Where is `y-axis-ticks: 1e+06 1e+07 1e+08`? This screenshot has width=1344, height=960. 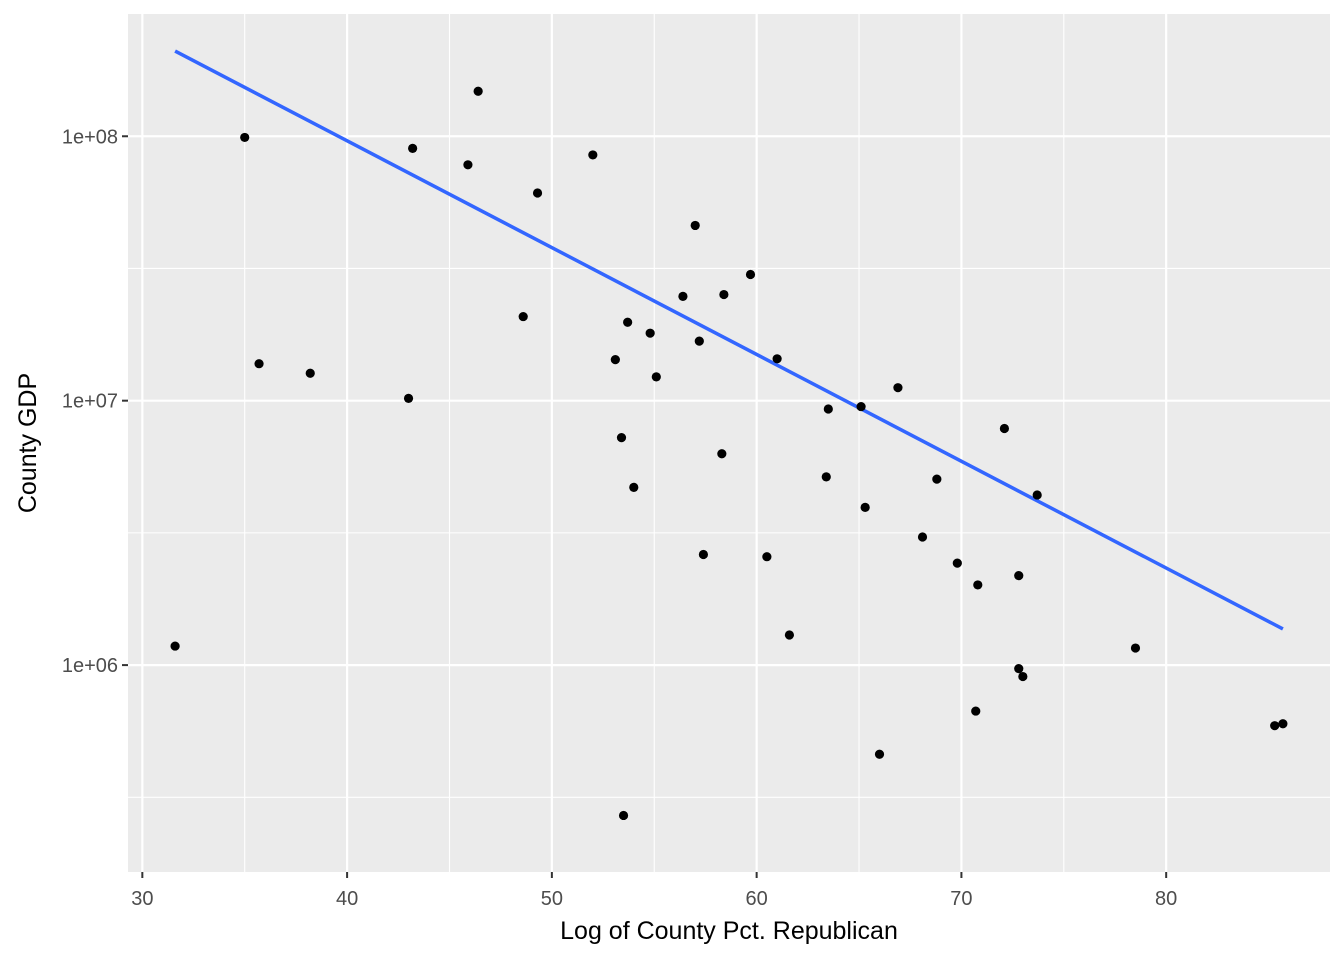
y-axis-ticks: 1e+06 1e+07 1e+08 is located at coordinates (95, 401).